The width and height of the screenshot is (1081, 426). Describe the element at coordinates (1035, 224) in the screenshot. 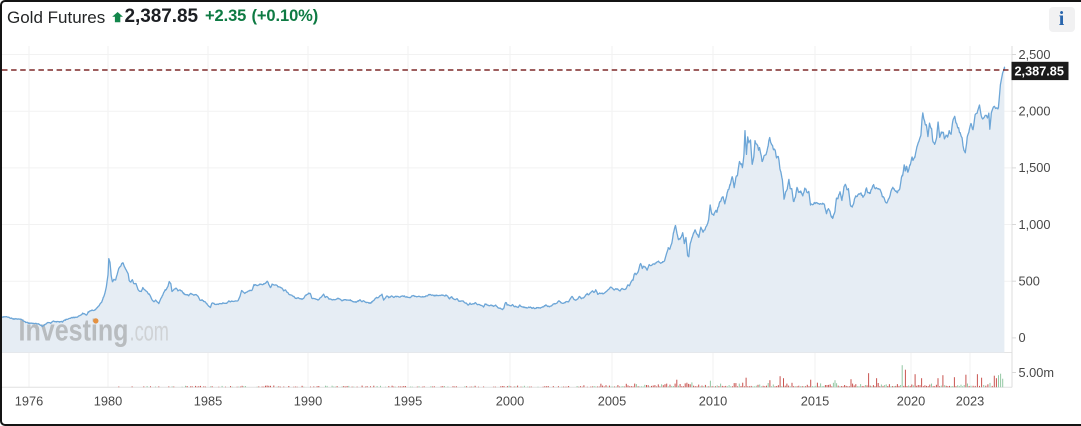

I see `svg-text: 1,000` at that location.